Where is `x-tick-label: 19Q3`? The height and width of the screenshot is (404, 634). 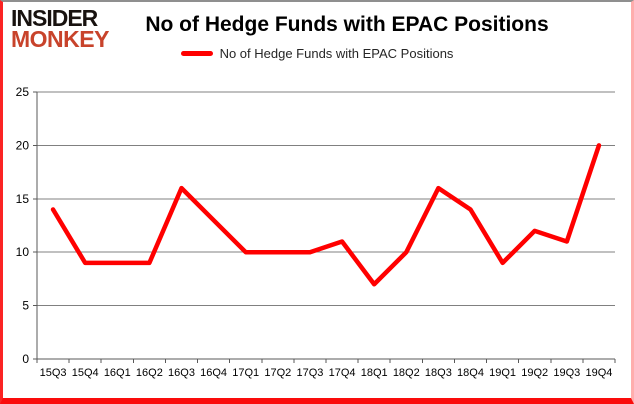
x-tick-label: 19Q3 is located at coordinates (566, 373).